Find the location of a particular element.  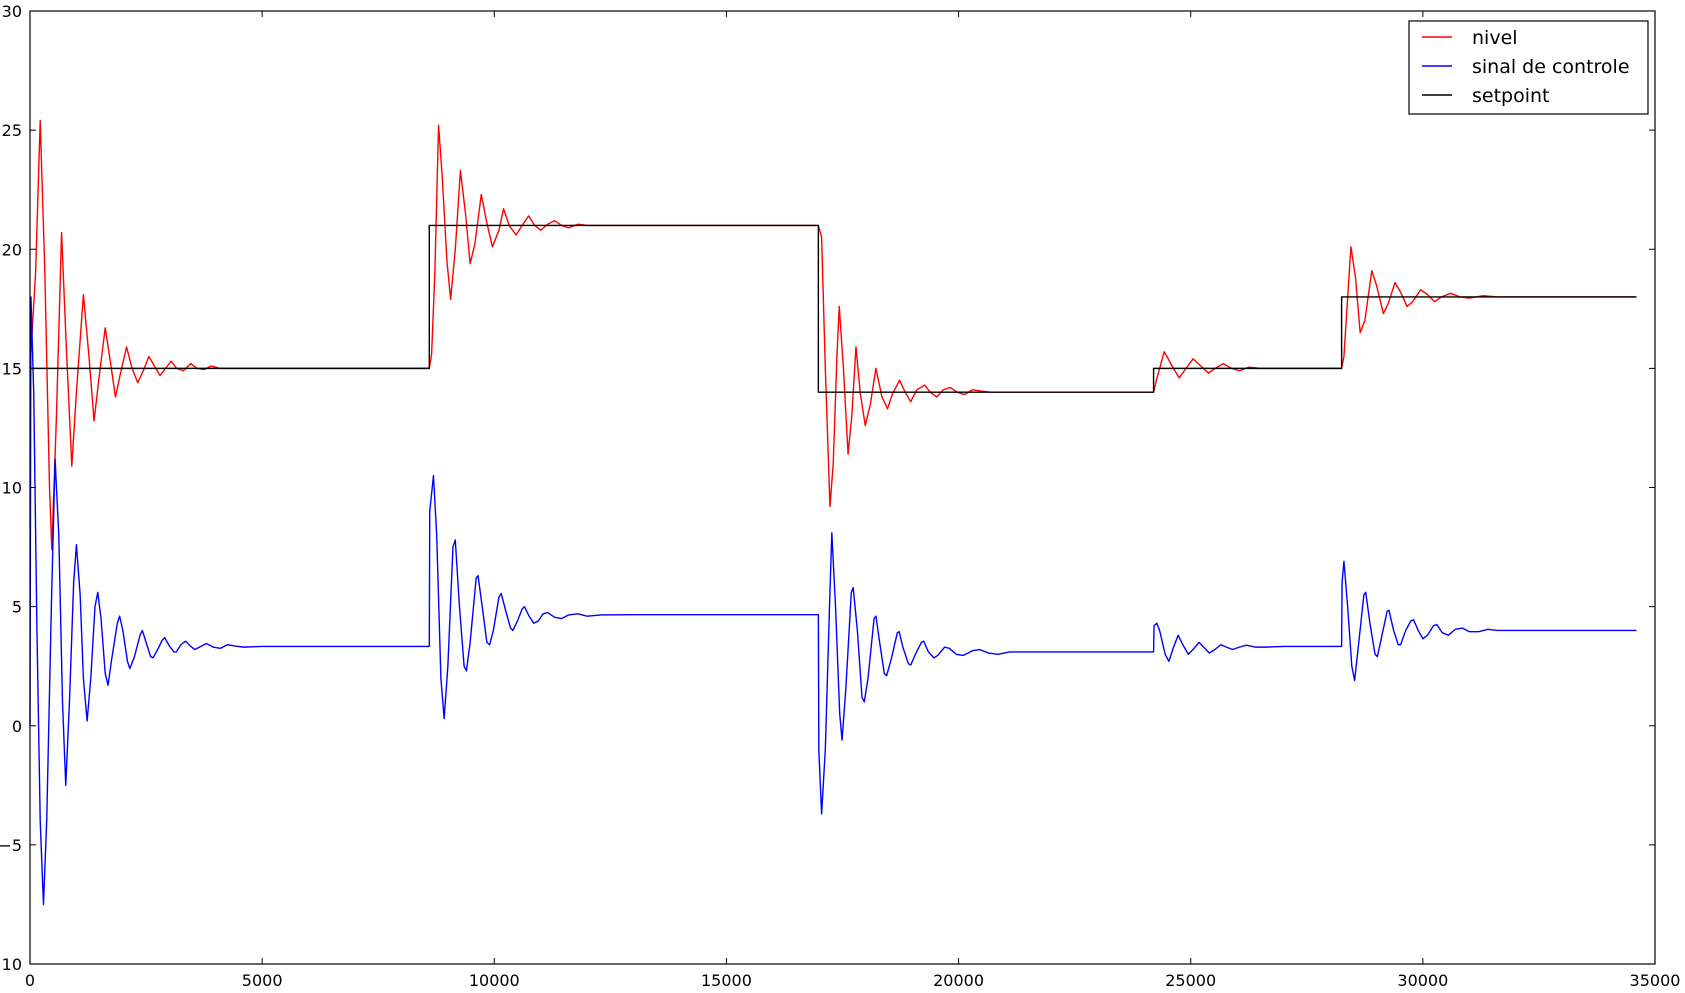

x-tick-label-1: 5000 is located at coordinates (262, 980).